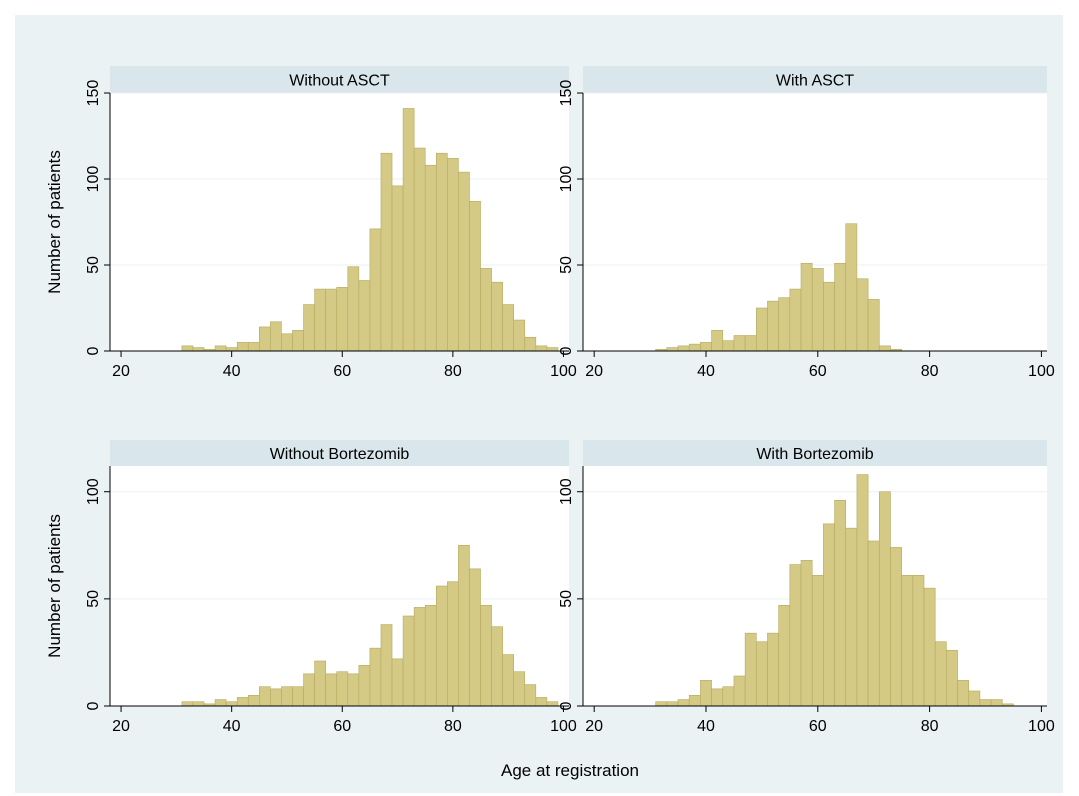  What do you see at coordinates (54, 586) in the screenshot?
I see `y-axis-label: Number of patients` at bounding box center [54, 586].